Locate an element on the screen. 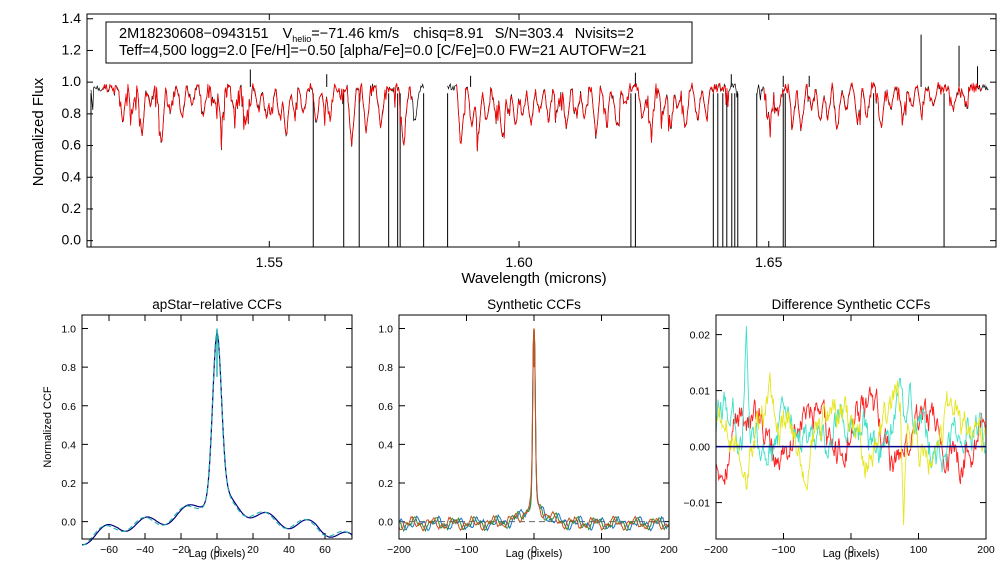 This screenshot has width=1008, height=576. difference-ccf-series is located at coordinates (851, 426).